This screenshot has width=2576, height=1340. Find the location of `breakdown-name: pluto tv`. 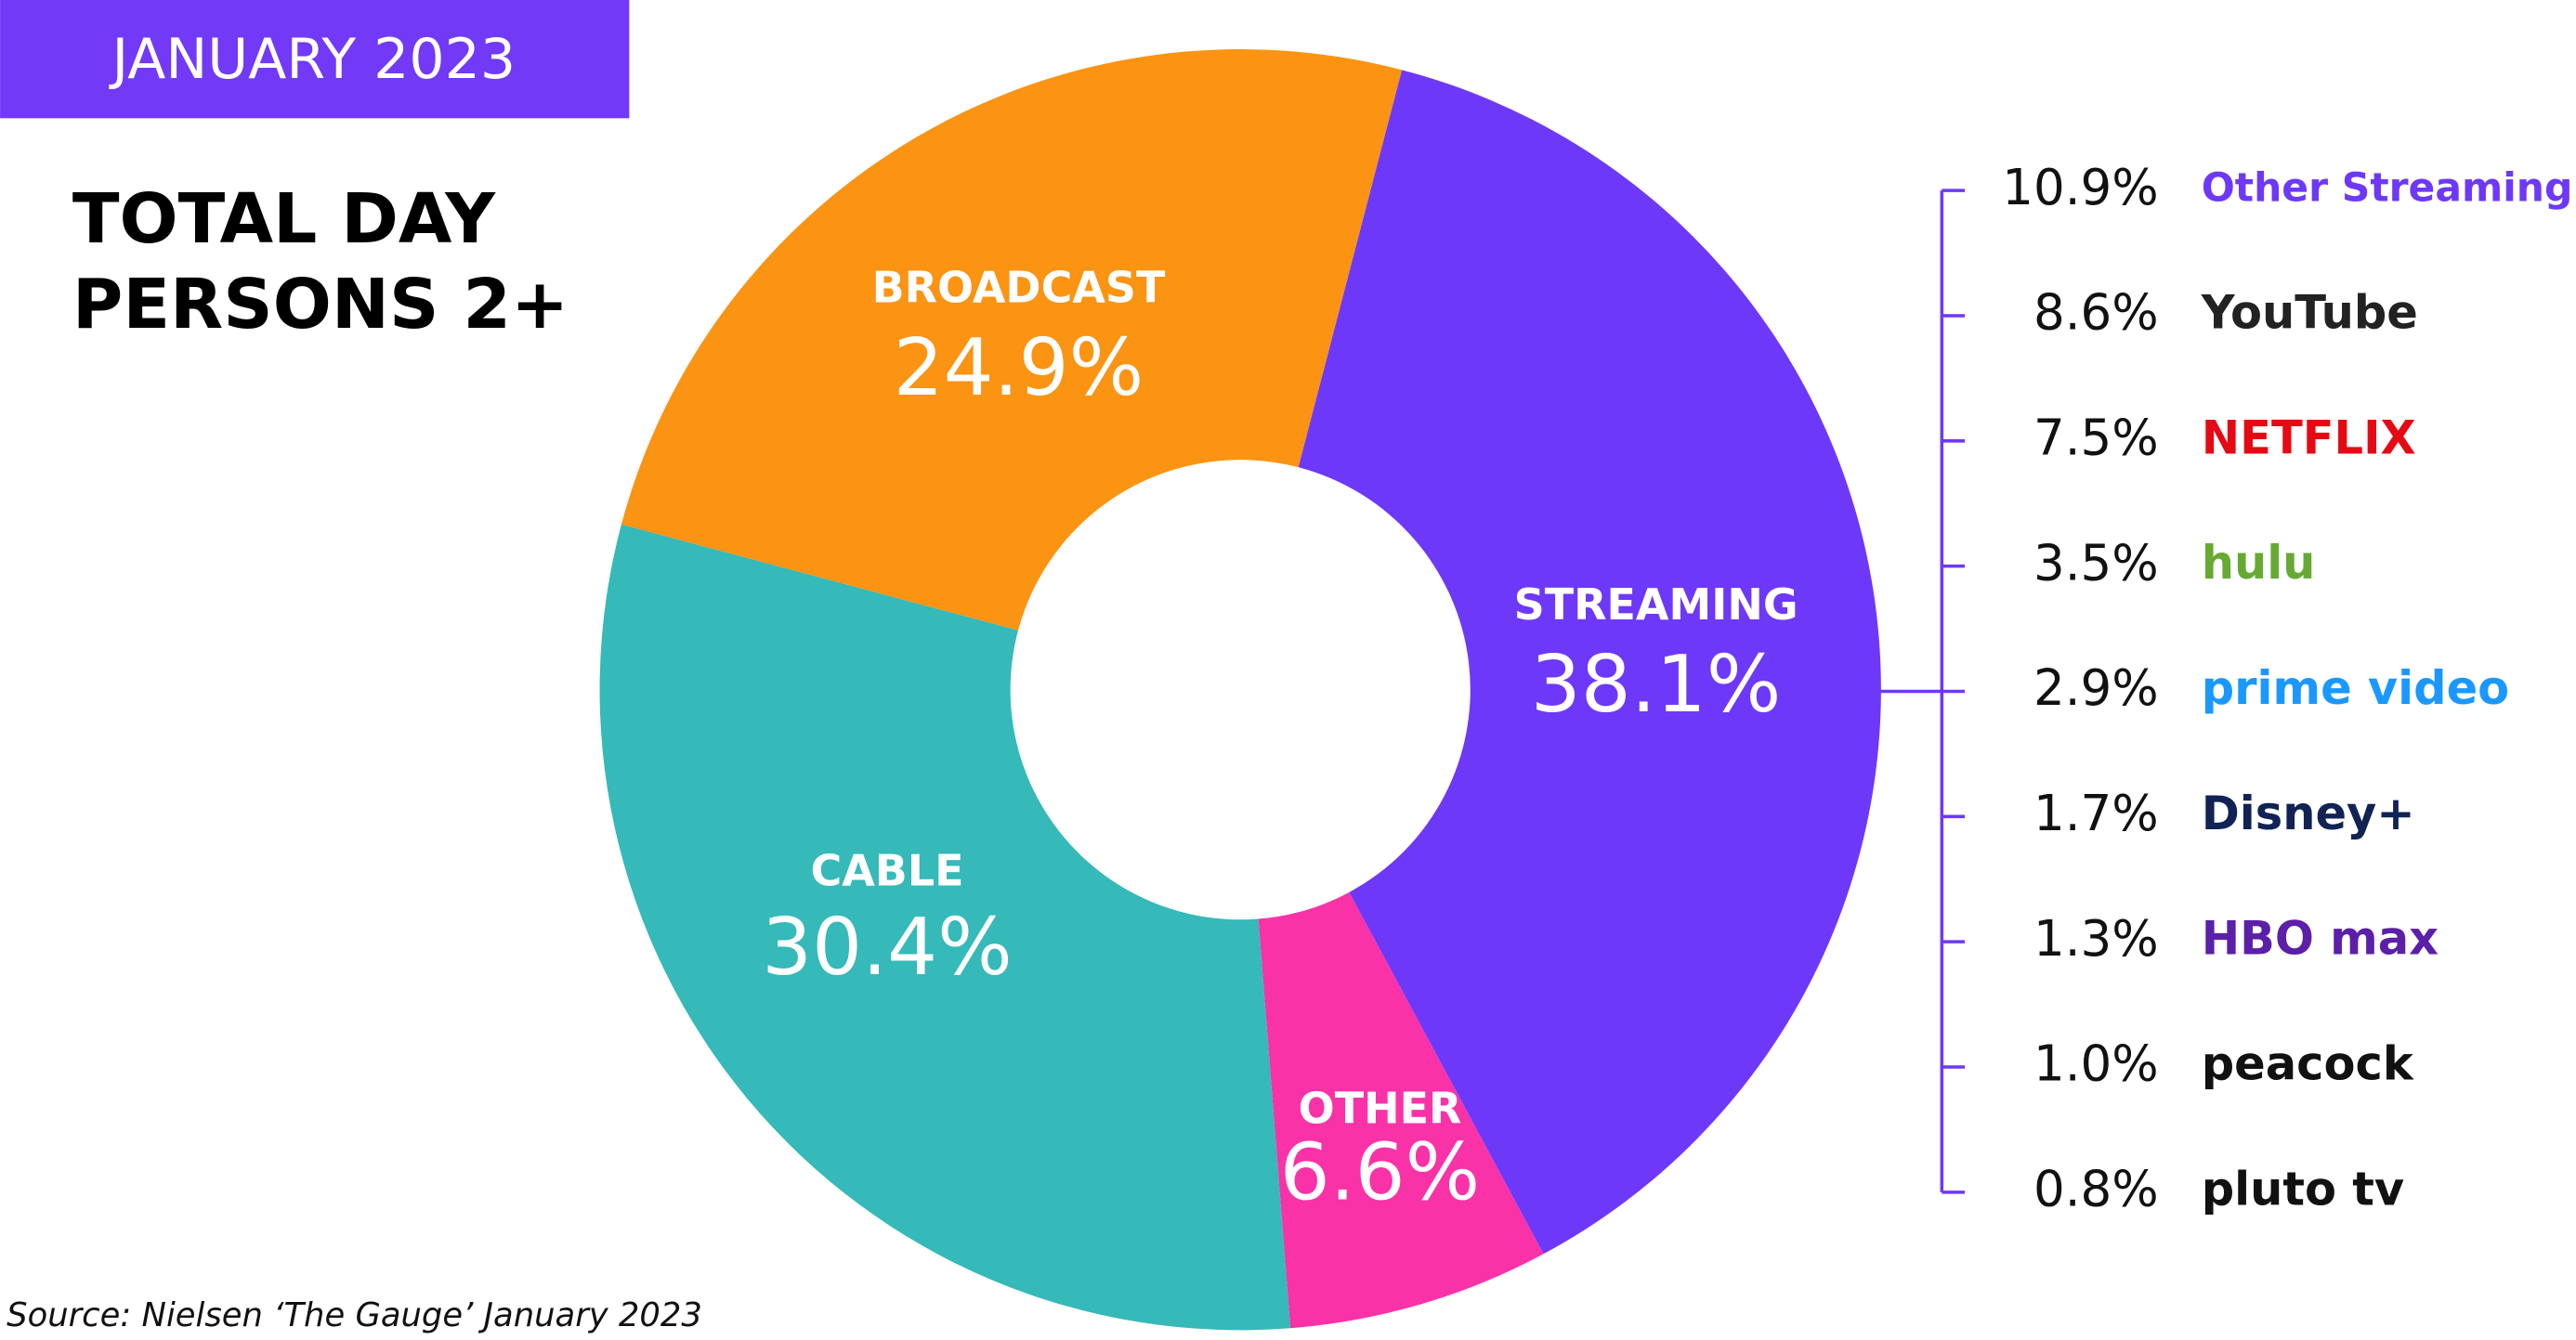

breakdown-name: pluto tv is located at coordinates (2303, 1189).